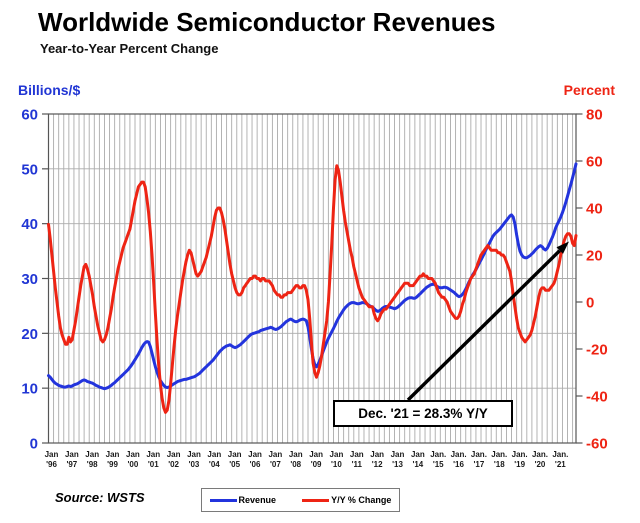  Describe the element at coordinates (590, 303) in the screenshot. I see `right-tick-label: 0` at that location.